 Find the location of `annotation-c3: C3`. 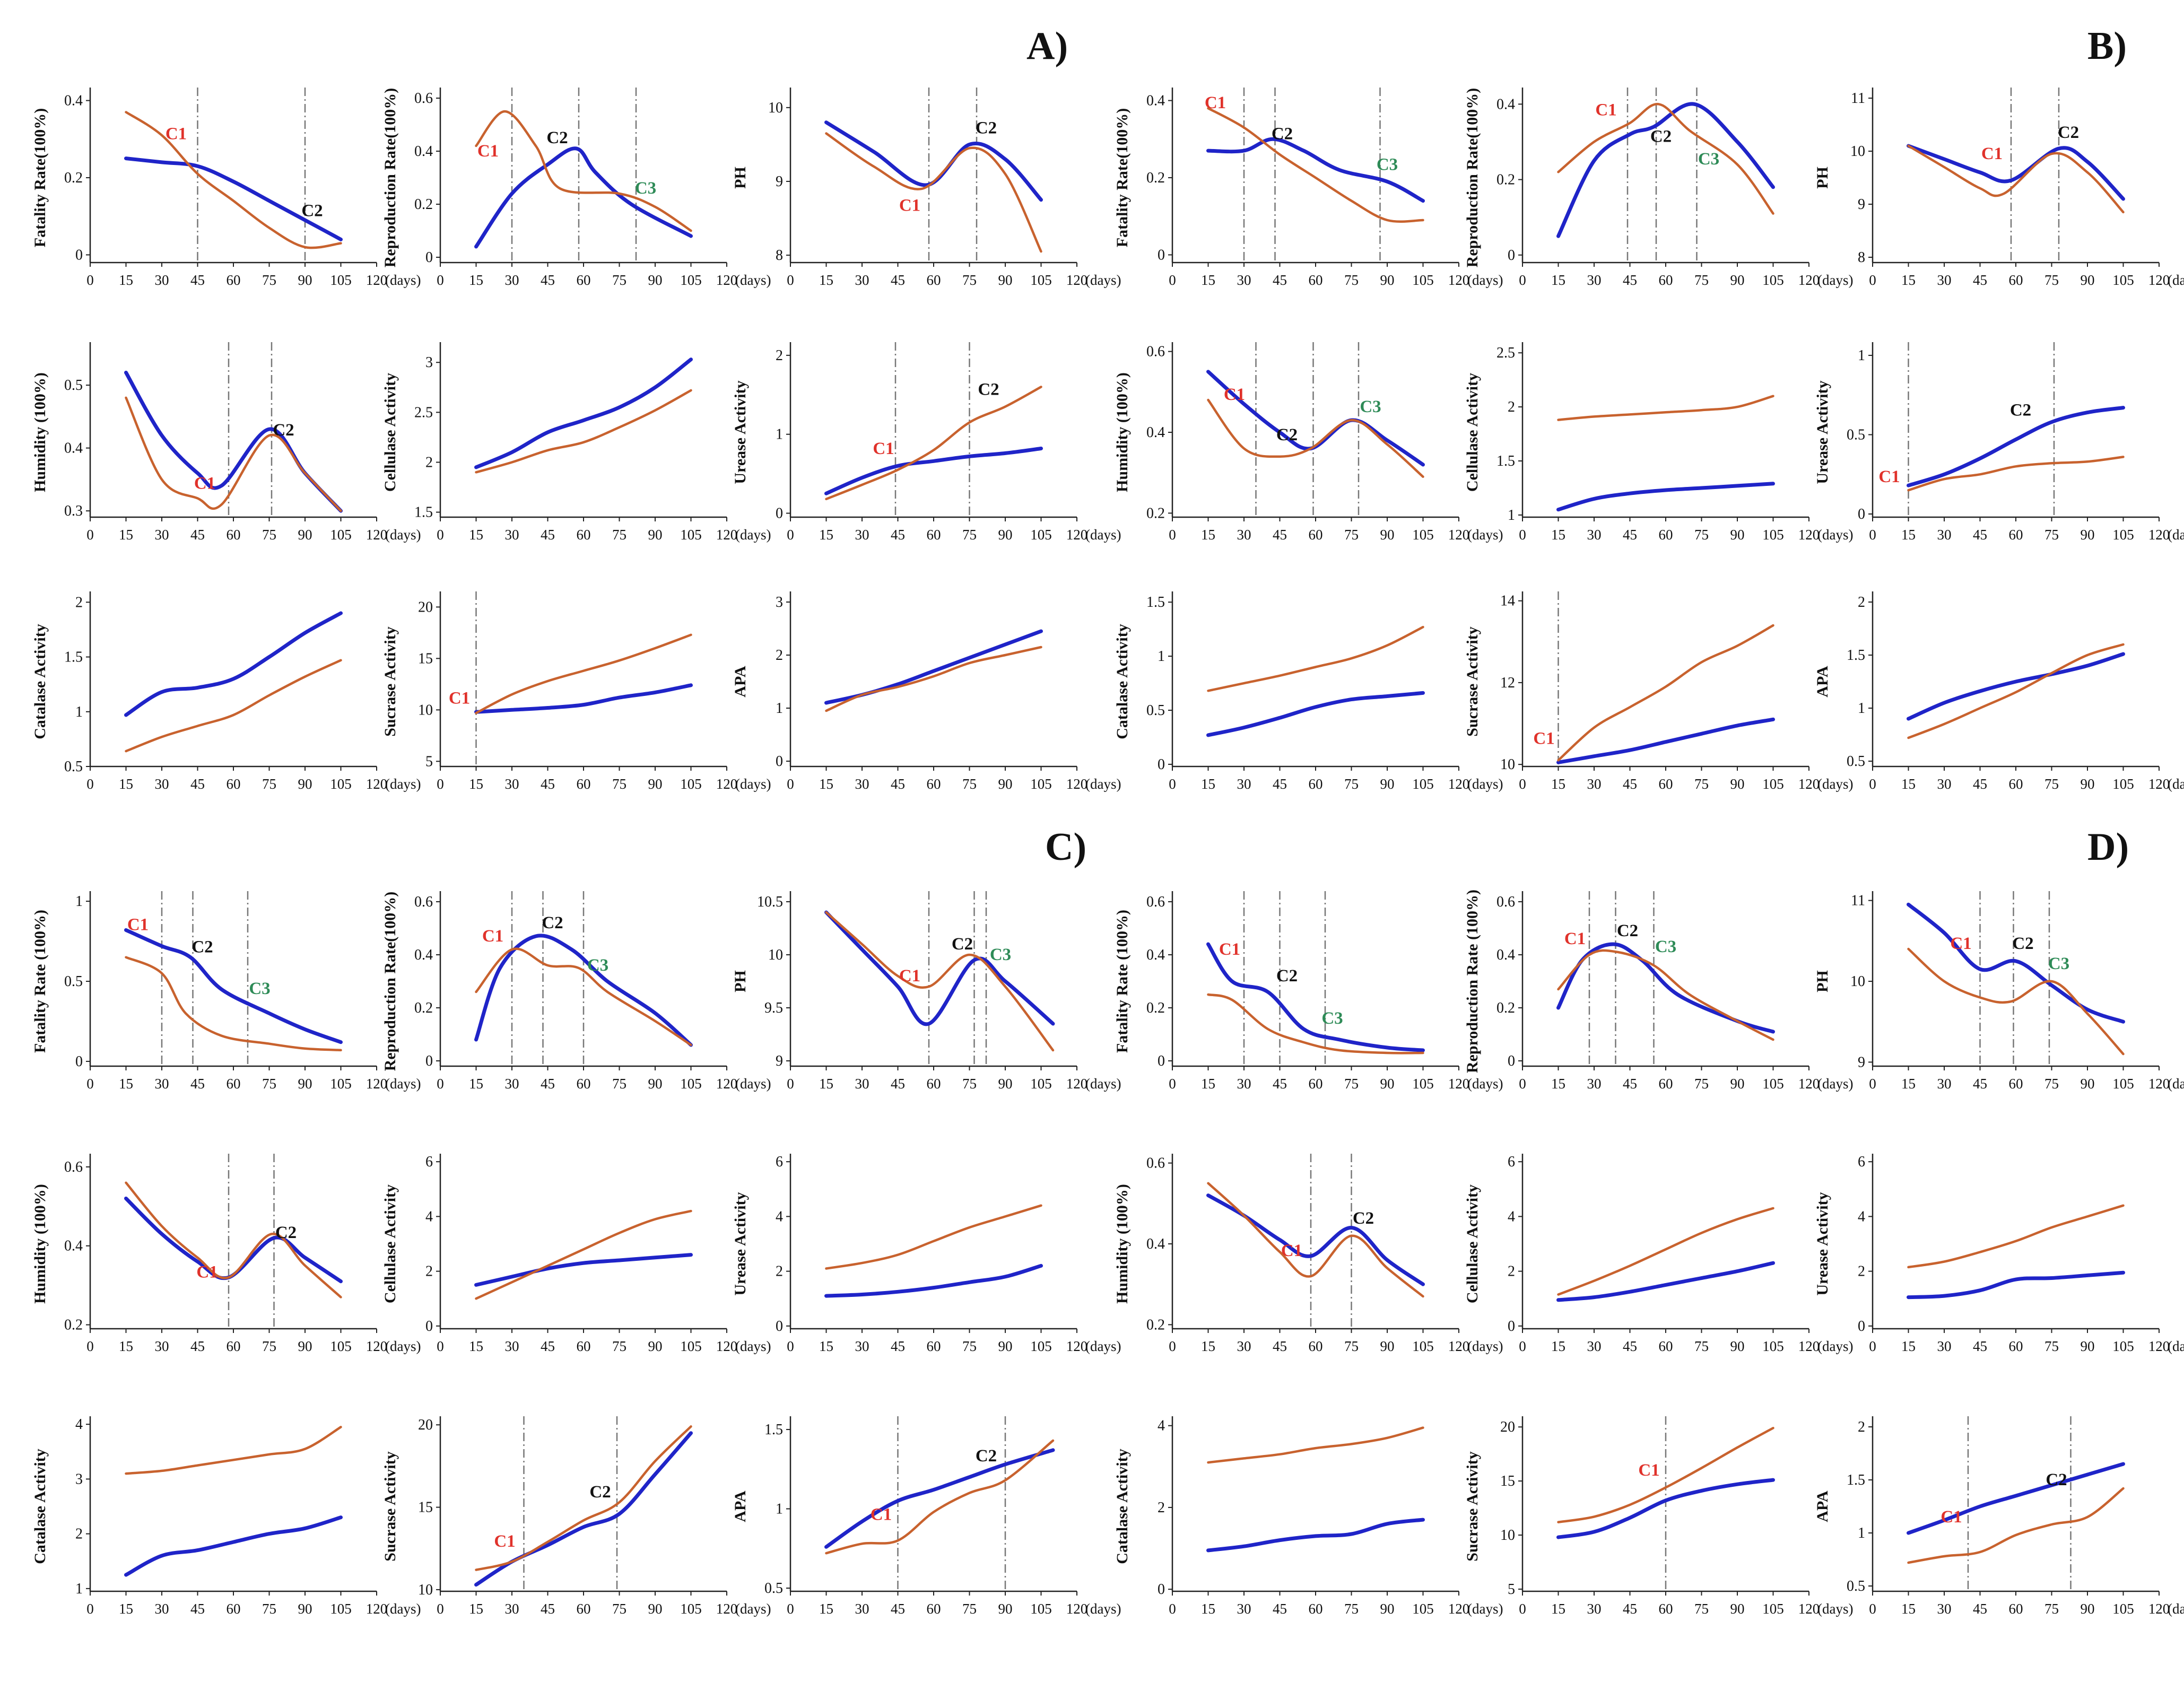

annotation-c3: C3 is located at coordinates (259, 988).